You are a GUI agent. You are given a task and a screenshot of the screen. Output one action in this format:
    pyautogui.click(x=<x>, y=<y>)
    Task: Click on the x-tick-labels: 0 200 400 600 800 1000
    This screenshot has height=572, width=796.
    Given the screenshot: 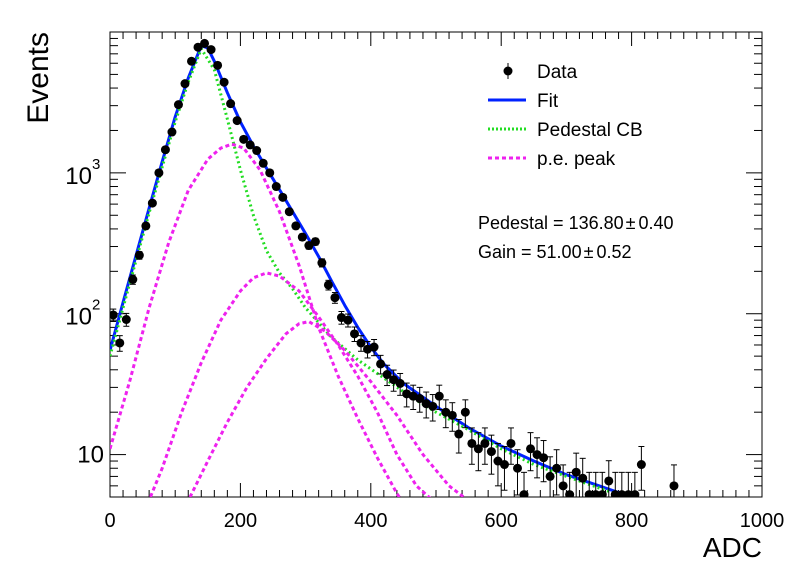 What is the action you would take?
    pyautogui.click(x=444, y=521)
    